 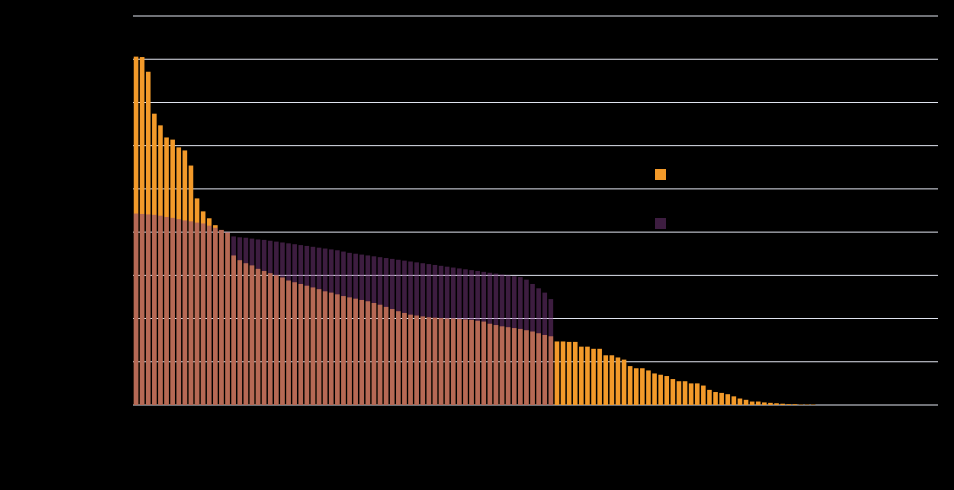 What do you see at coordinates (660, 174) in the screenshot?
I see `legend-swatch` at bounding box center [660, 174].